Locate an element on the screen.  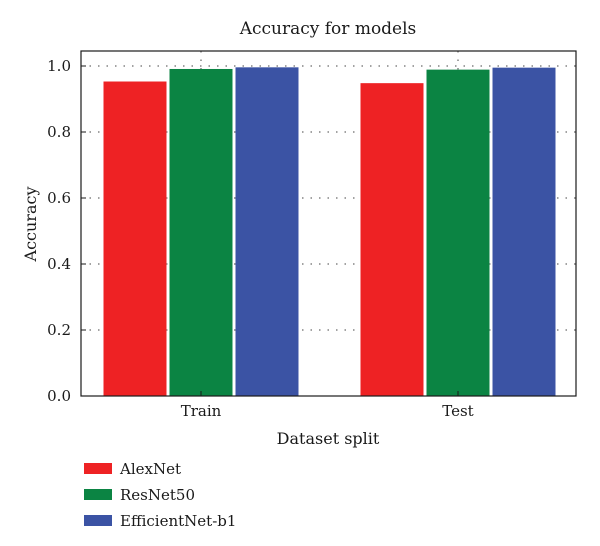
bar-alexnet-train is located at coordinates (135, 238).